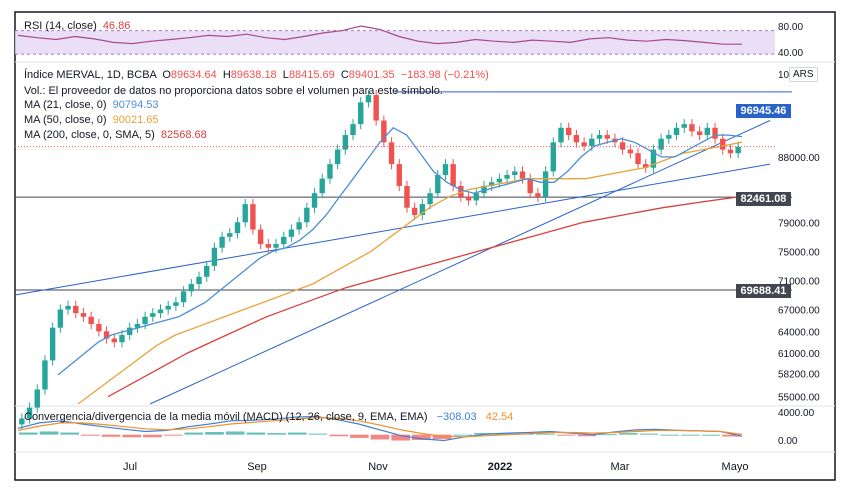  Describe the element at coordinates (796, 413) in the screenshot. I see `macd-tick-label: 4000.00` at that location.